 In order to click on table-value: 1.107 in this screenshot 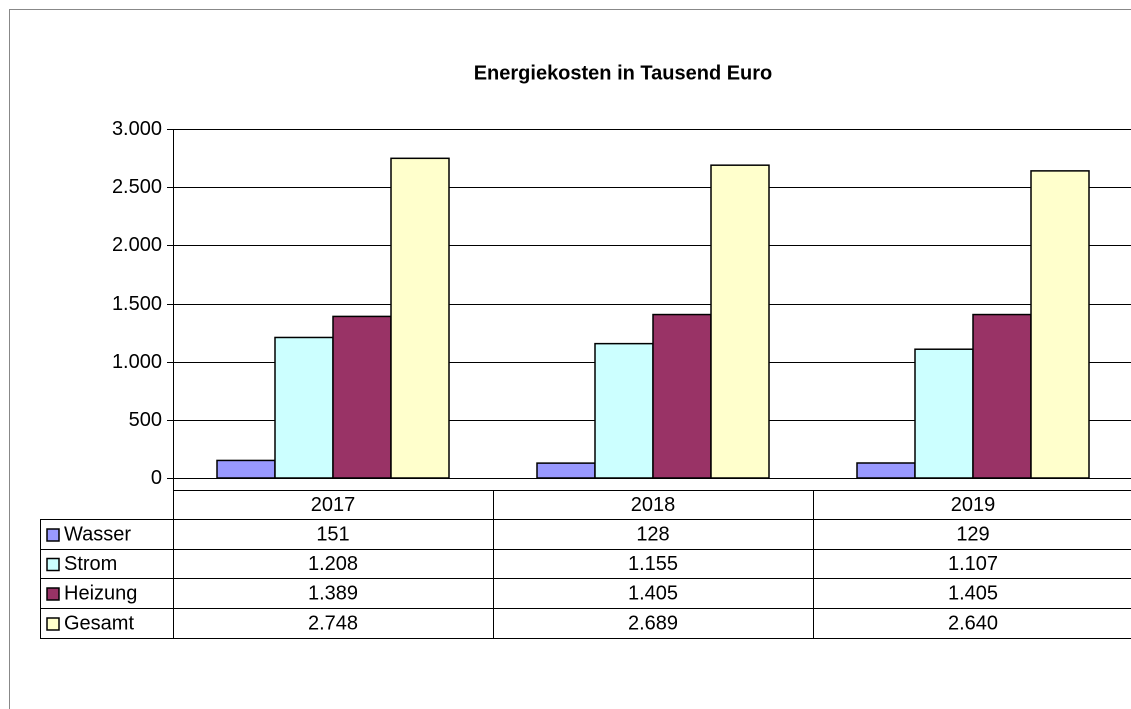, I will do `click(973, 564)`.